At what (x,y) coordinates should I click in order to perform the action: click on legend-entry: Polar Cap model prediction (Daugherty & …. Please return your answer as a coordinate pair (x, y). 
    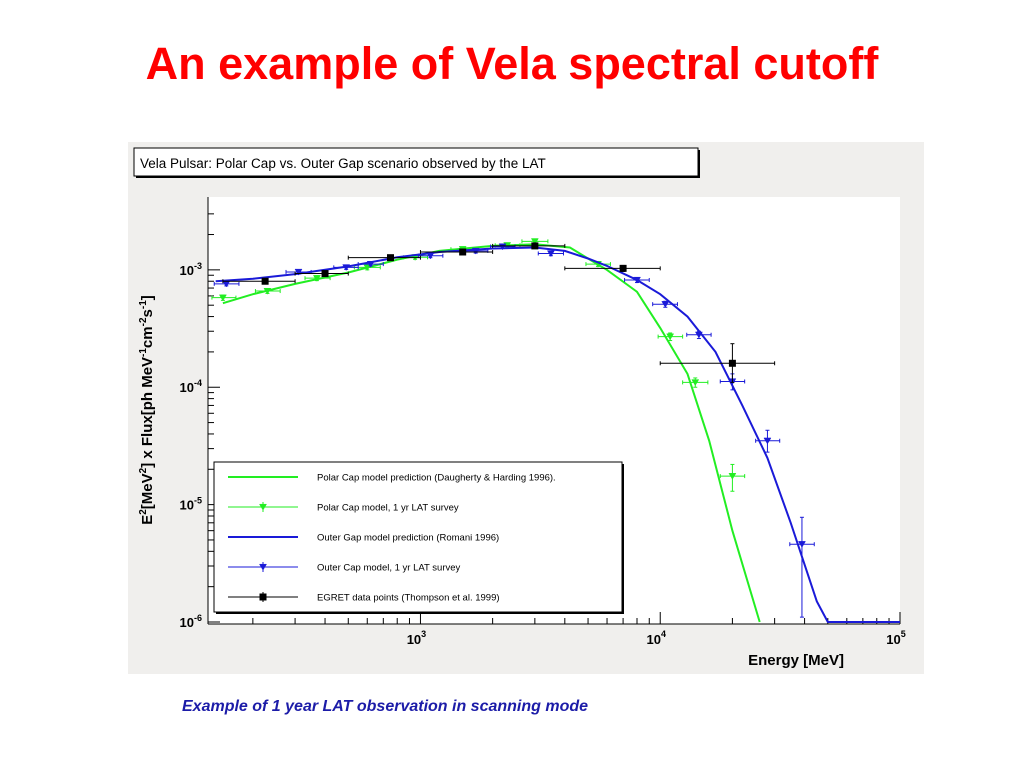
    Looking at the image, I should click on (392, 478).